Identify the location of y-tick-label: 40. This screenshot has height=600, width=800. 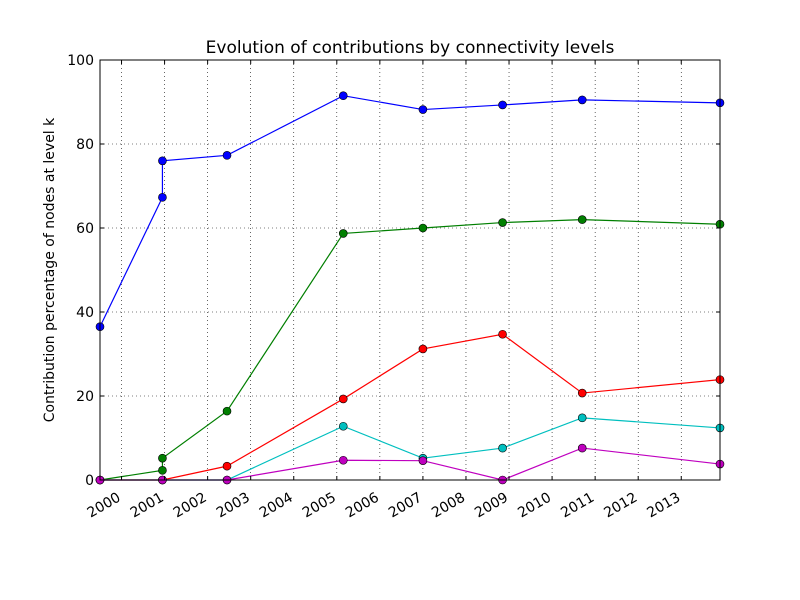
(85, 313).